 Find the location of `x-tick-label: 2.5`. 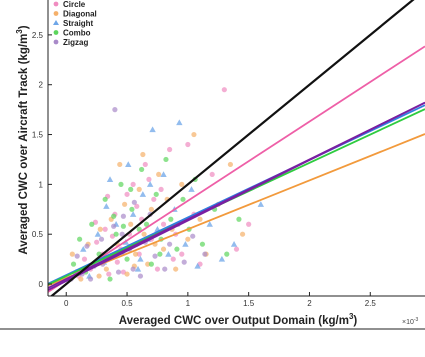

x-tick-label: 2.5 is located at coordinates (371, 303).